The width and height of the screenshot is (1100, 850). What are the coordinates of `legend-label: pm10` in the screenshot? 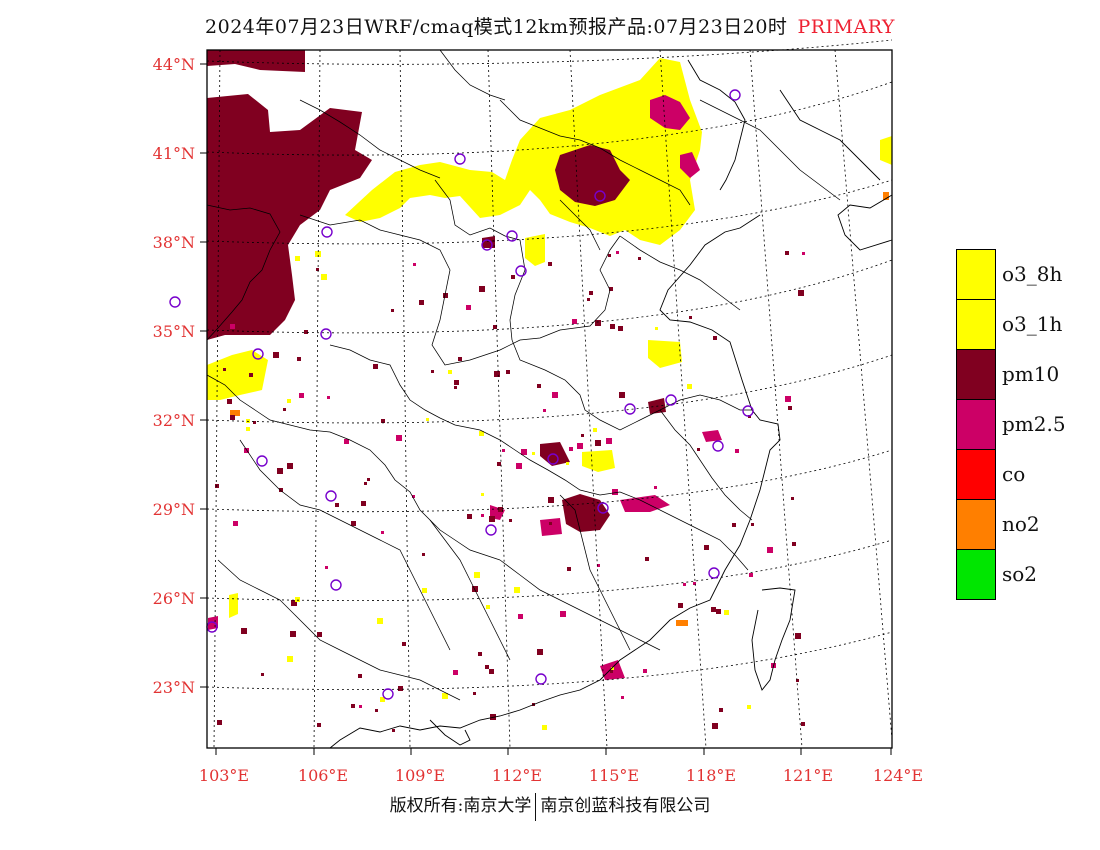 It's located at (1031, 374).